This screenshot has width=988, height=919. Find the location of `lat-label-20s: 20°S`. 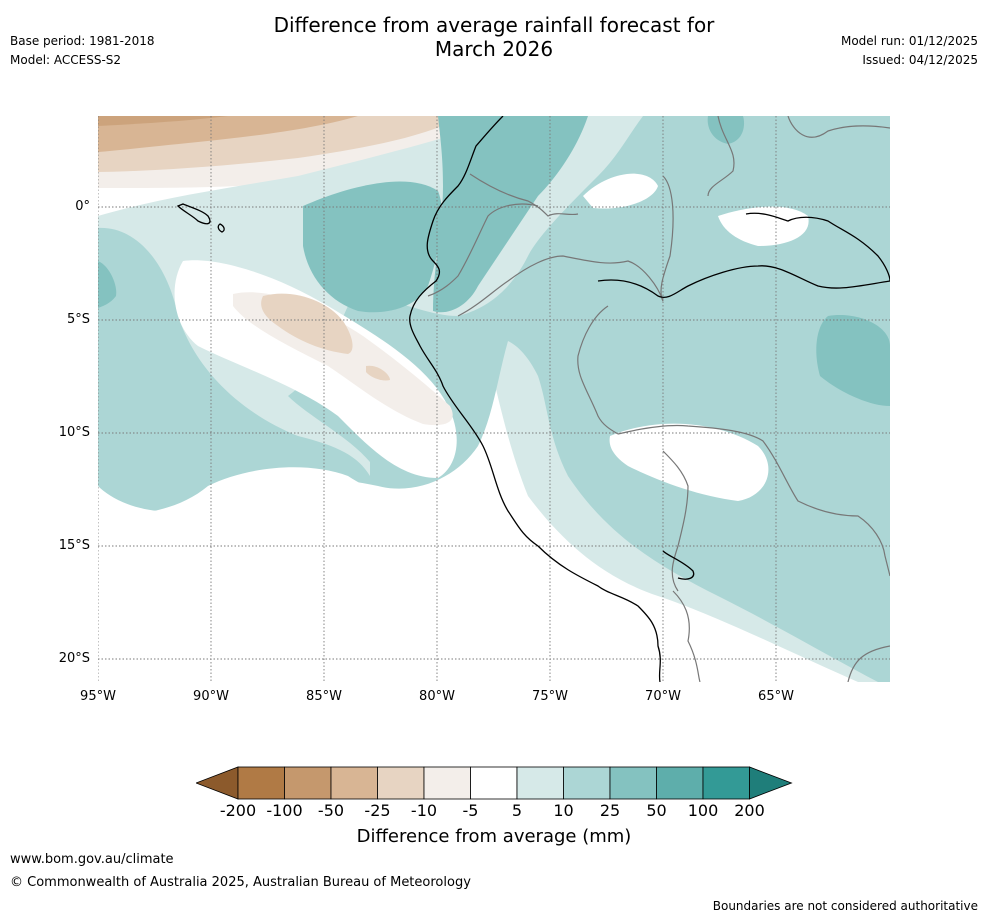

lat-label-20s: 20°S is located at coordinates (74, 658).